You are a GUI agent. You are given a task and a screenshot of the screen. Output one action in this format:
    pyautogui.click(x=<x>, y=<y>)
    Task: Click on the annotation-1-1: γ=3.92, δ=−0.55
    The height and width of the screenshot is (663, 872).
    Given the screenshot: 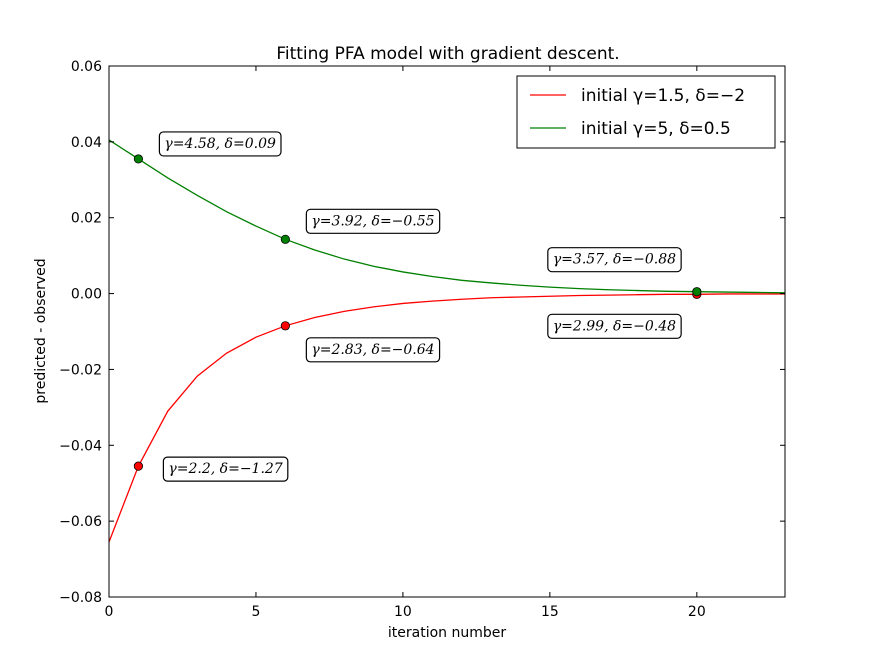 What is the action you would take?
    pyautogui.click(x=373, y=221)
    